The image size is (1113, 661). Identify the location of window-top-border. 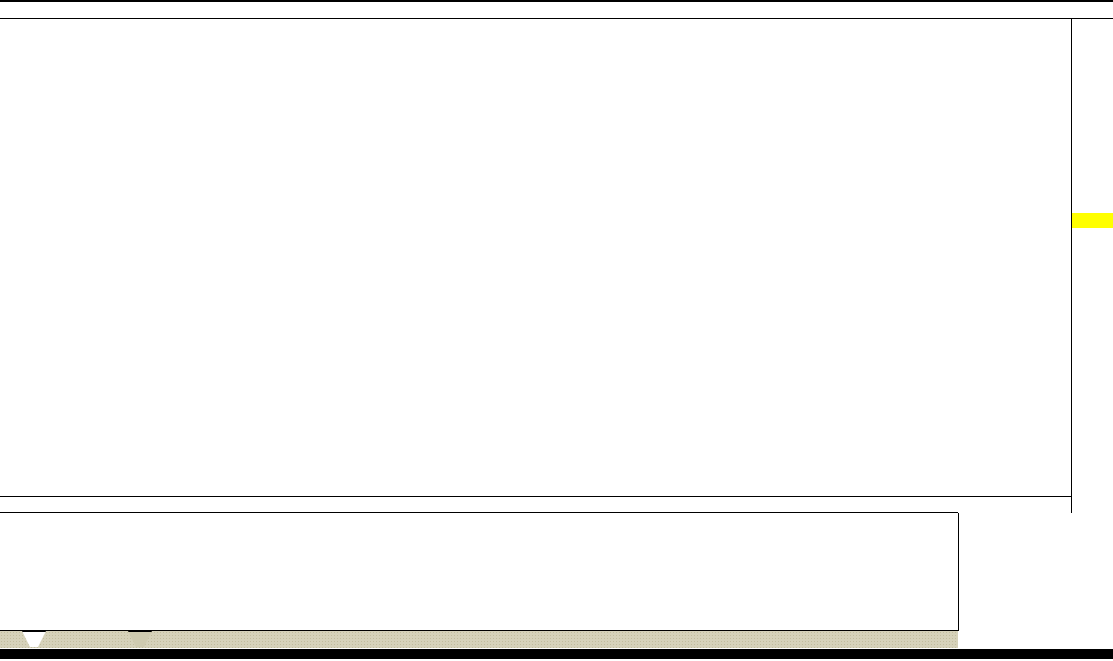
(556, 1).